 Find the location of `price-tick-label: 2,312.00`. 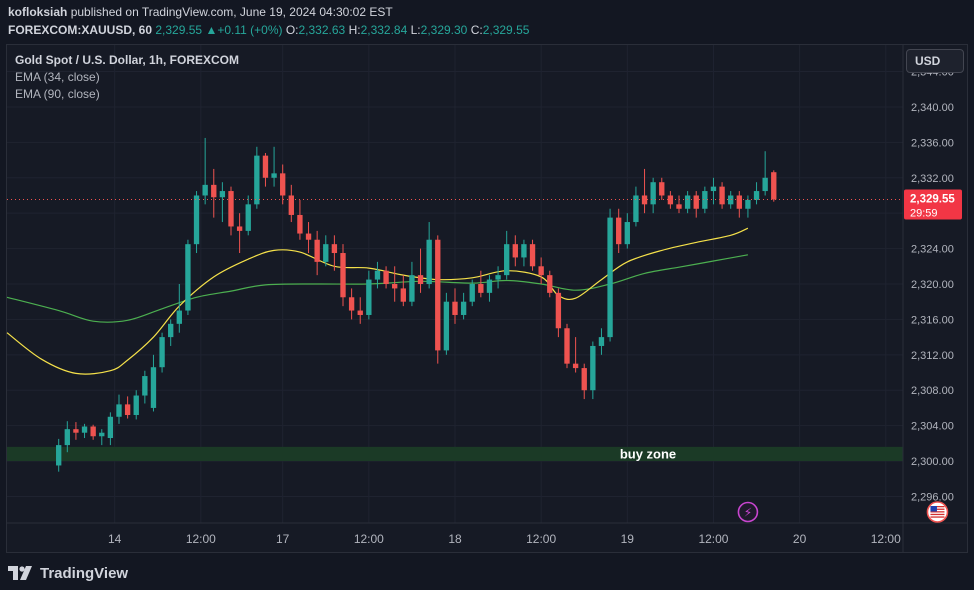

price-tick-label: 2,312.00 is located at coordinates (932, 356).